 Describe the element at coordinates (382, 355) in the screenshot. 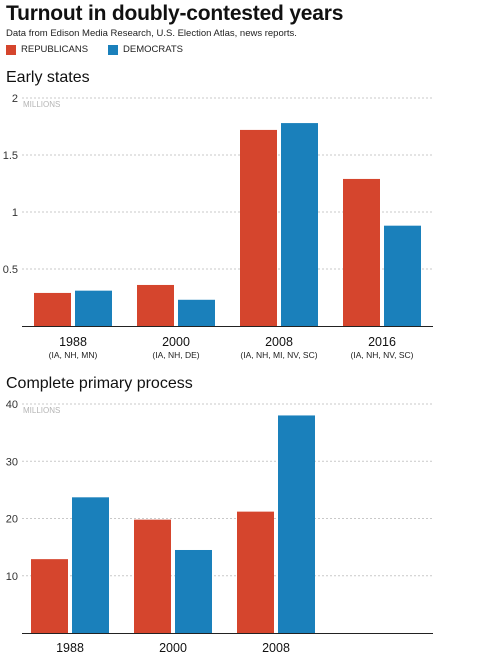

I see `category-sublabel: (IA, NH, NV, SC)` at that location.